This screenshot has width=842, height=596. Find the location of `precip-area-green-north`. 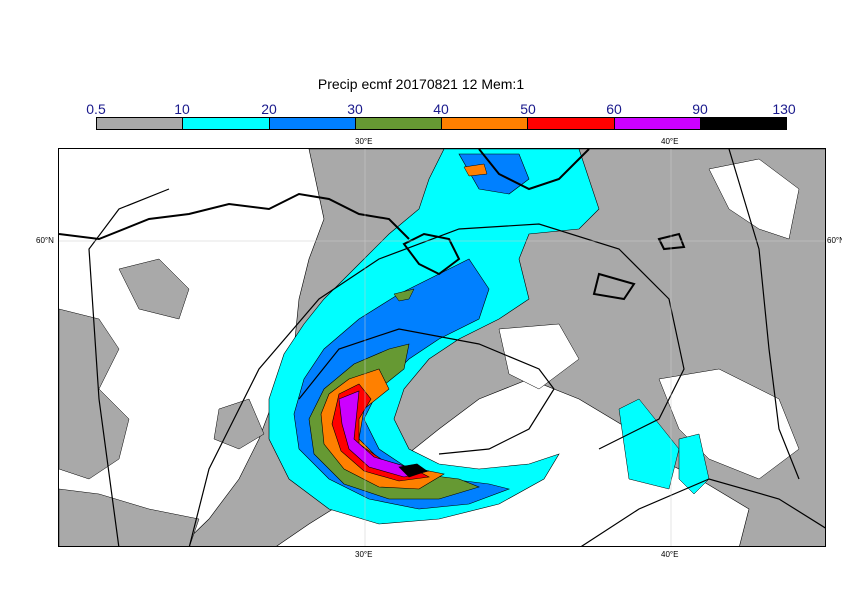

precip-area-green-north is located at coordinates (404, 295).